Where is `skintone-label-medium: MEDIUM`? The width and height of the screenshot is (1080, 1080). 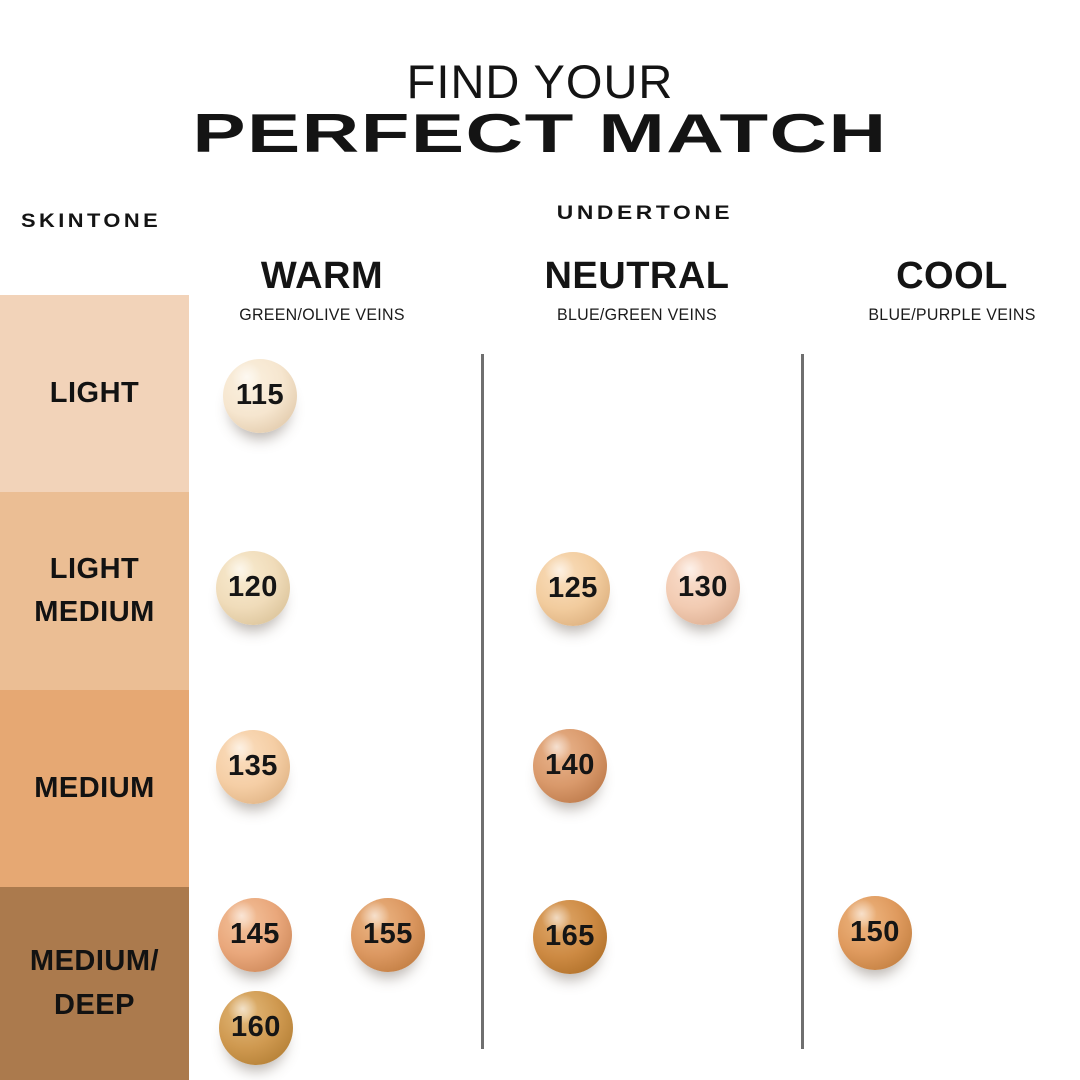 skintone-label-medium: MEDIUM is located at coordinates (94, 787).